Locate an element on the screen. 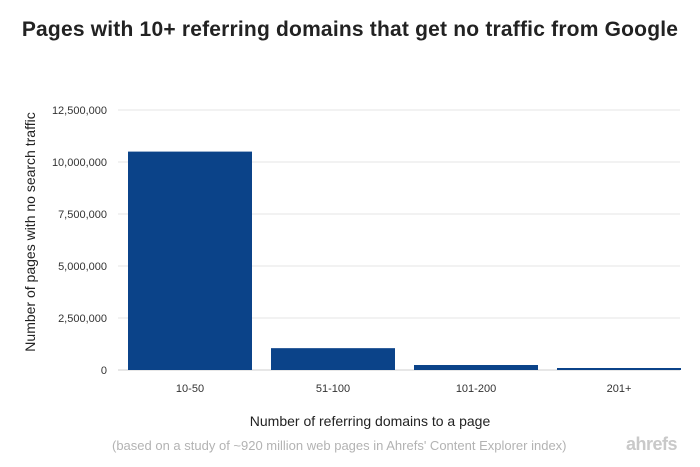 The height and width of the screenshot is (467, 700). y-tick-label: 0 is located at coordinates (104, 371).